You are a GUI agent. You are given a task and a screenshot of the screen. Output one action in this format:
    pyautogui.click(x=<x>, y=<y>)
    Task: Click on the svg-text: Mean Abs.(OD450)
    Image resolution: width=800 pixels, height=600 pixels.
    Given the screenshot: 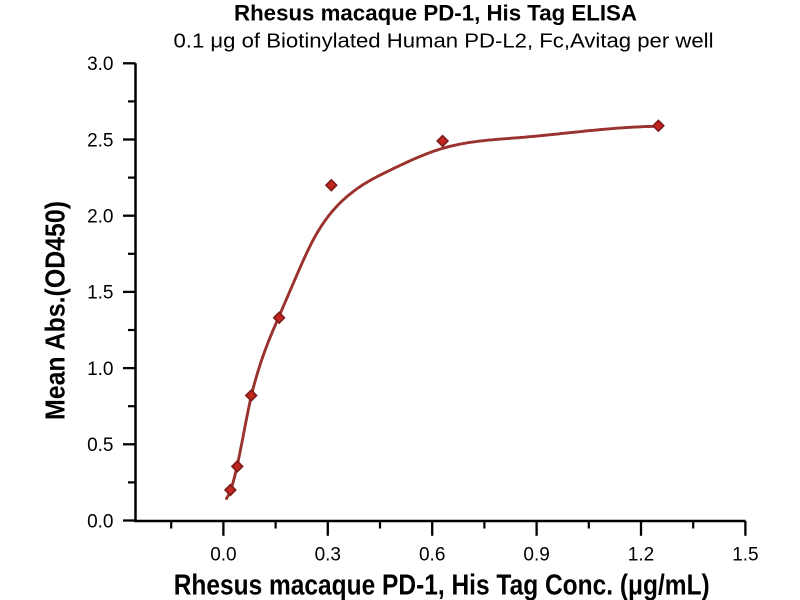 What is the action you would take?
    pyautogui.click(x=55, y=310)
    